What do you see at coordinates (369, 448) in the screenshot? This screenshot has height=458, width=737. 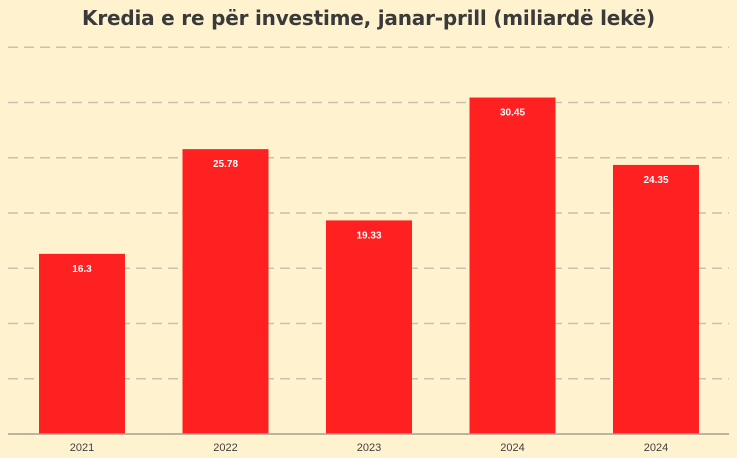 I see `x-tick-label: 2023` at bounding box center [369, 448].